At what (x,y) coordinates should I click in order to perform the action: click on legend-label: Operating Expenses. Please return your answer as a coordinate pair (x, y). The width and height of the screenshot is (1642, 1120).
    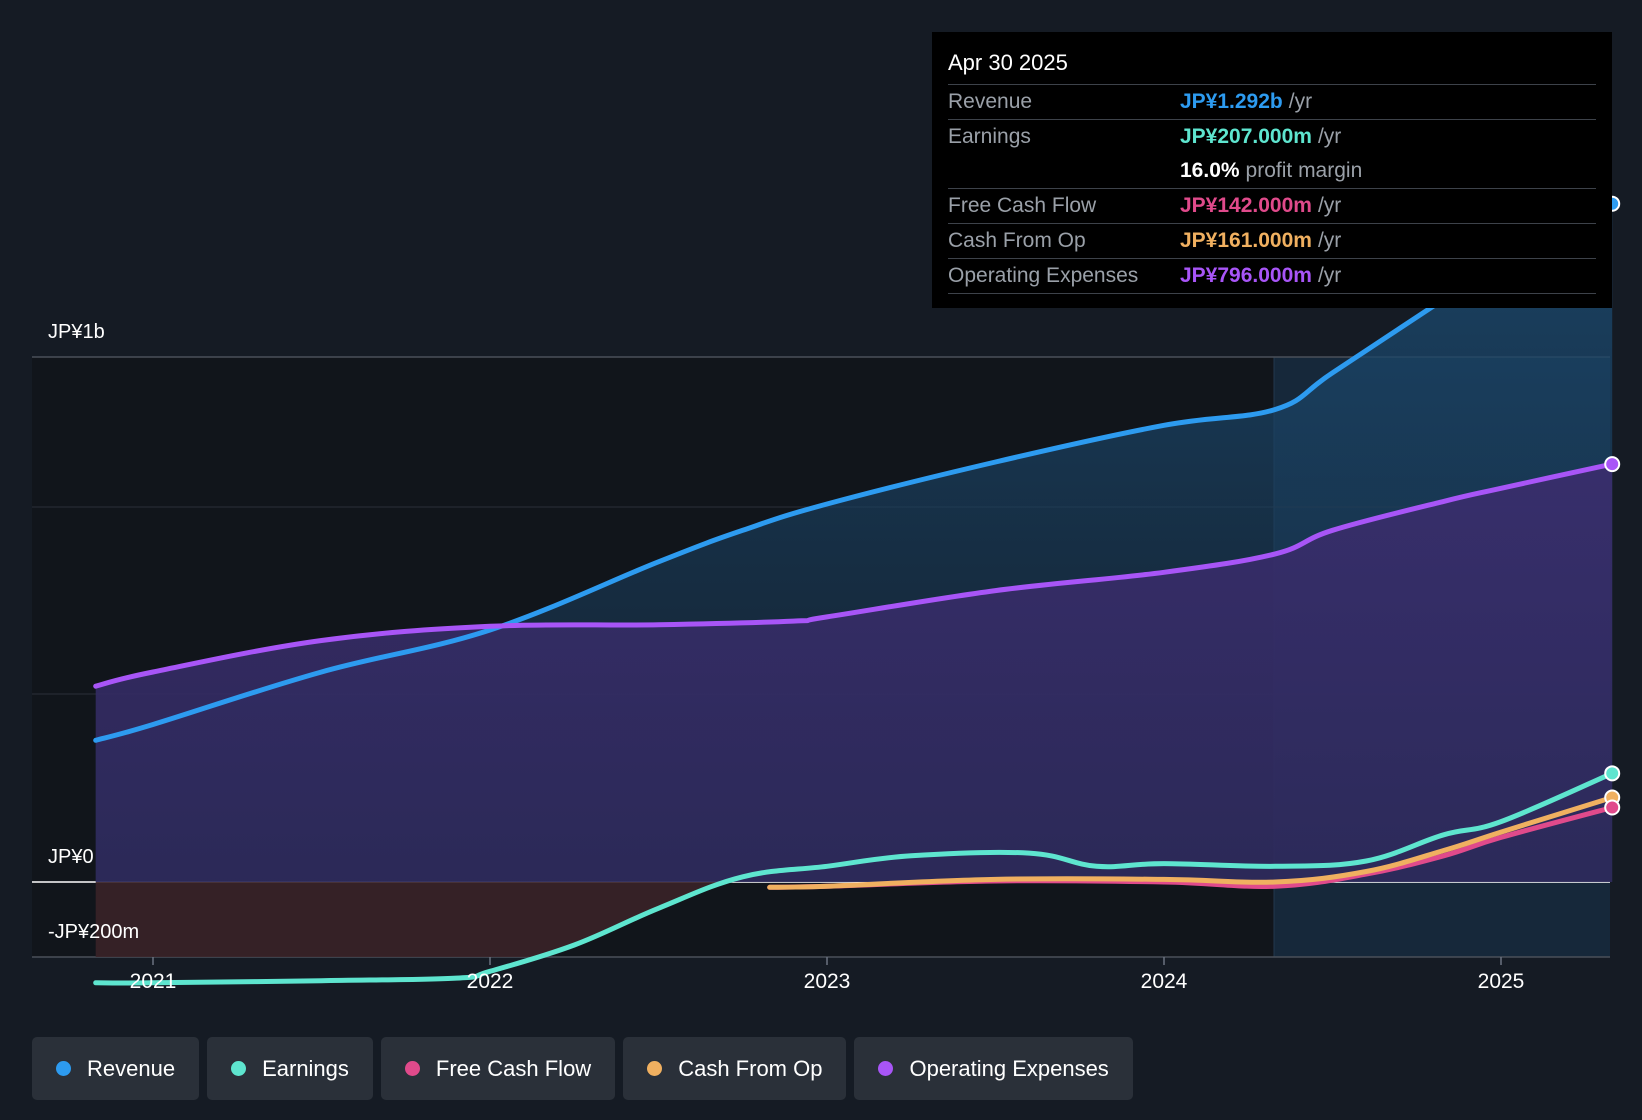
    Looking at the image, I should click on (1009, 1068).